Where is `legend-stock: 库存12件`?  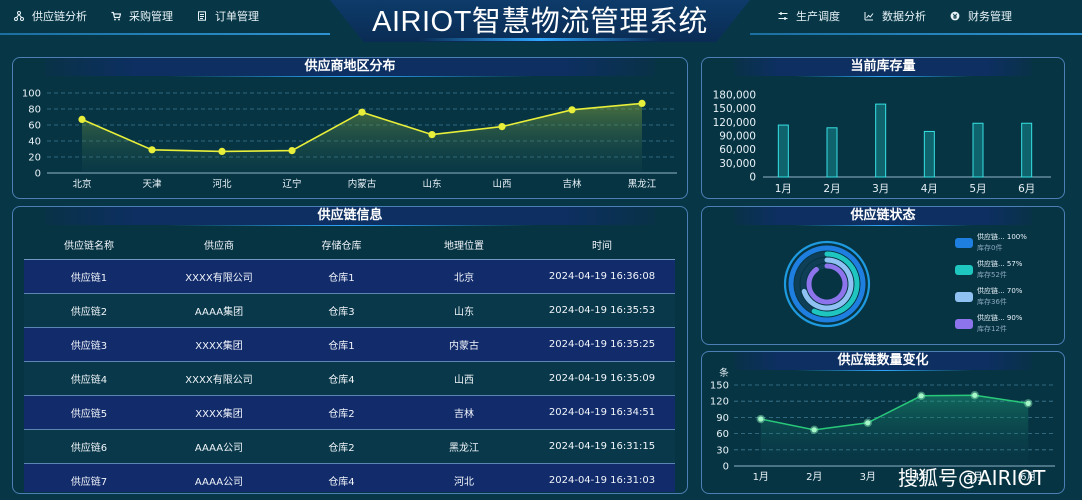 legend-stock: 库存12件 is located at coordinates (992, 329).